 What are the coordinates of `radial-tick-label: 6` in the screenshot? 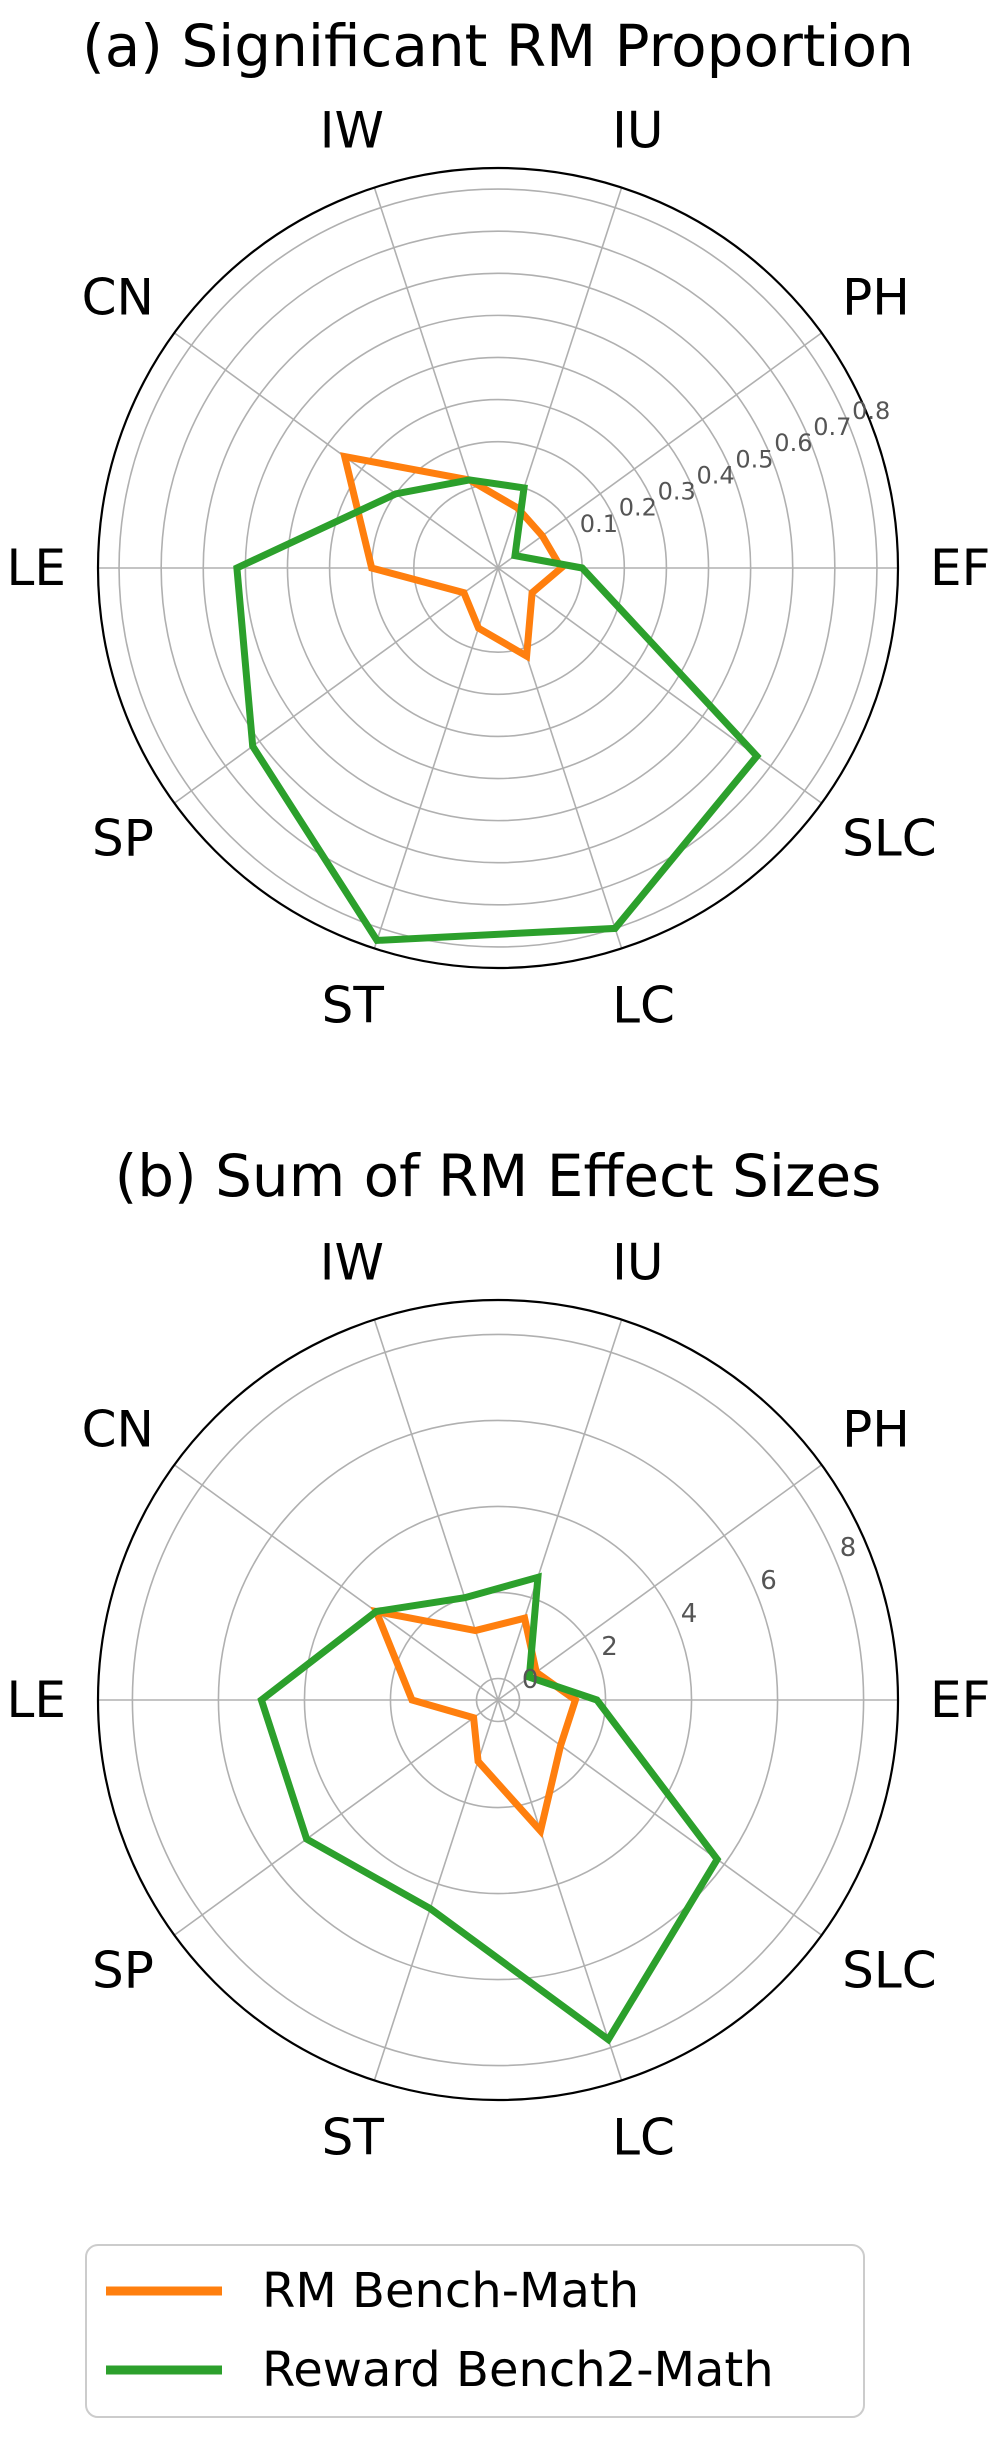 It's located at (768, 1581).